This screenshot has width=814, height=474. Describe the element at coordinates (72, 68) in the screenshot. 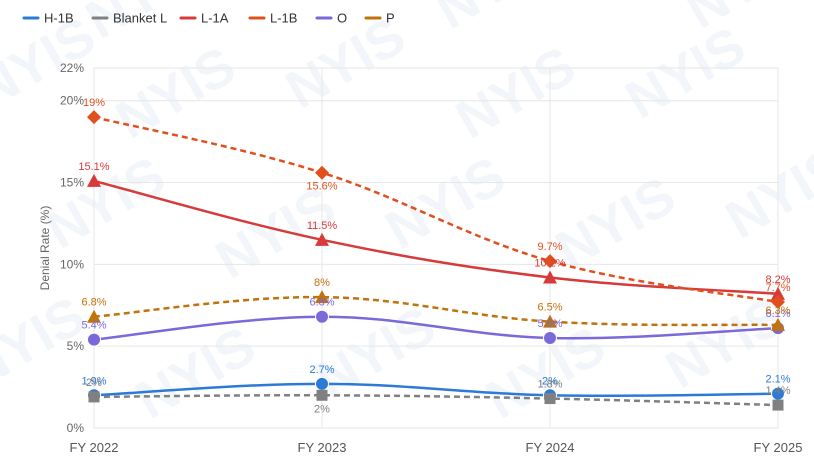

I see `y-tick-label: 22%` at that location.